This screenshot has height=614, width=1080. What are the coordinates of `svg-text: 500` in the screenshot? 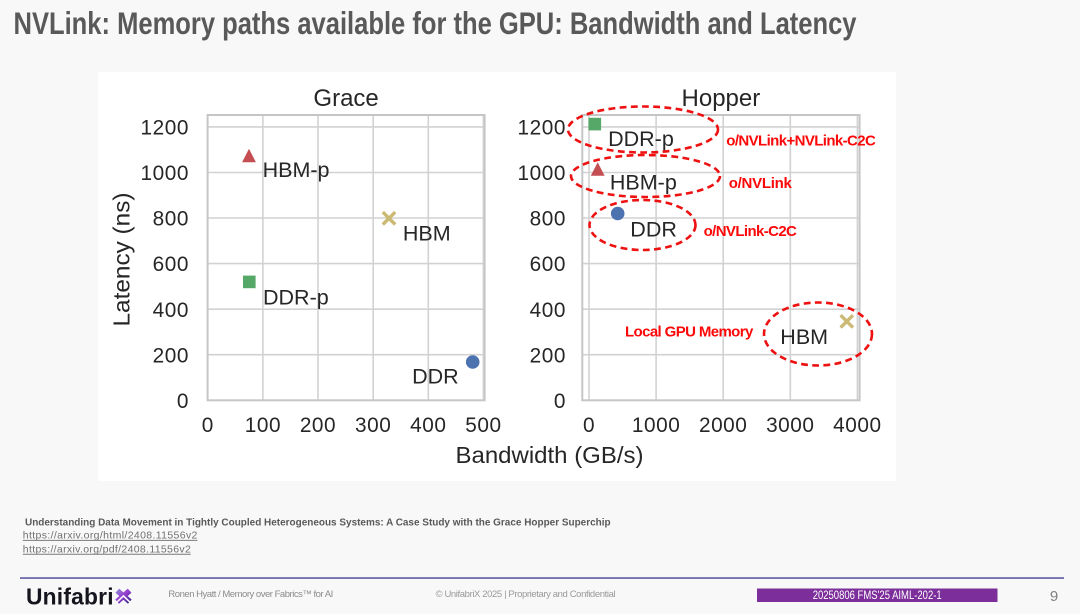 It's located at (483, 425).